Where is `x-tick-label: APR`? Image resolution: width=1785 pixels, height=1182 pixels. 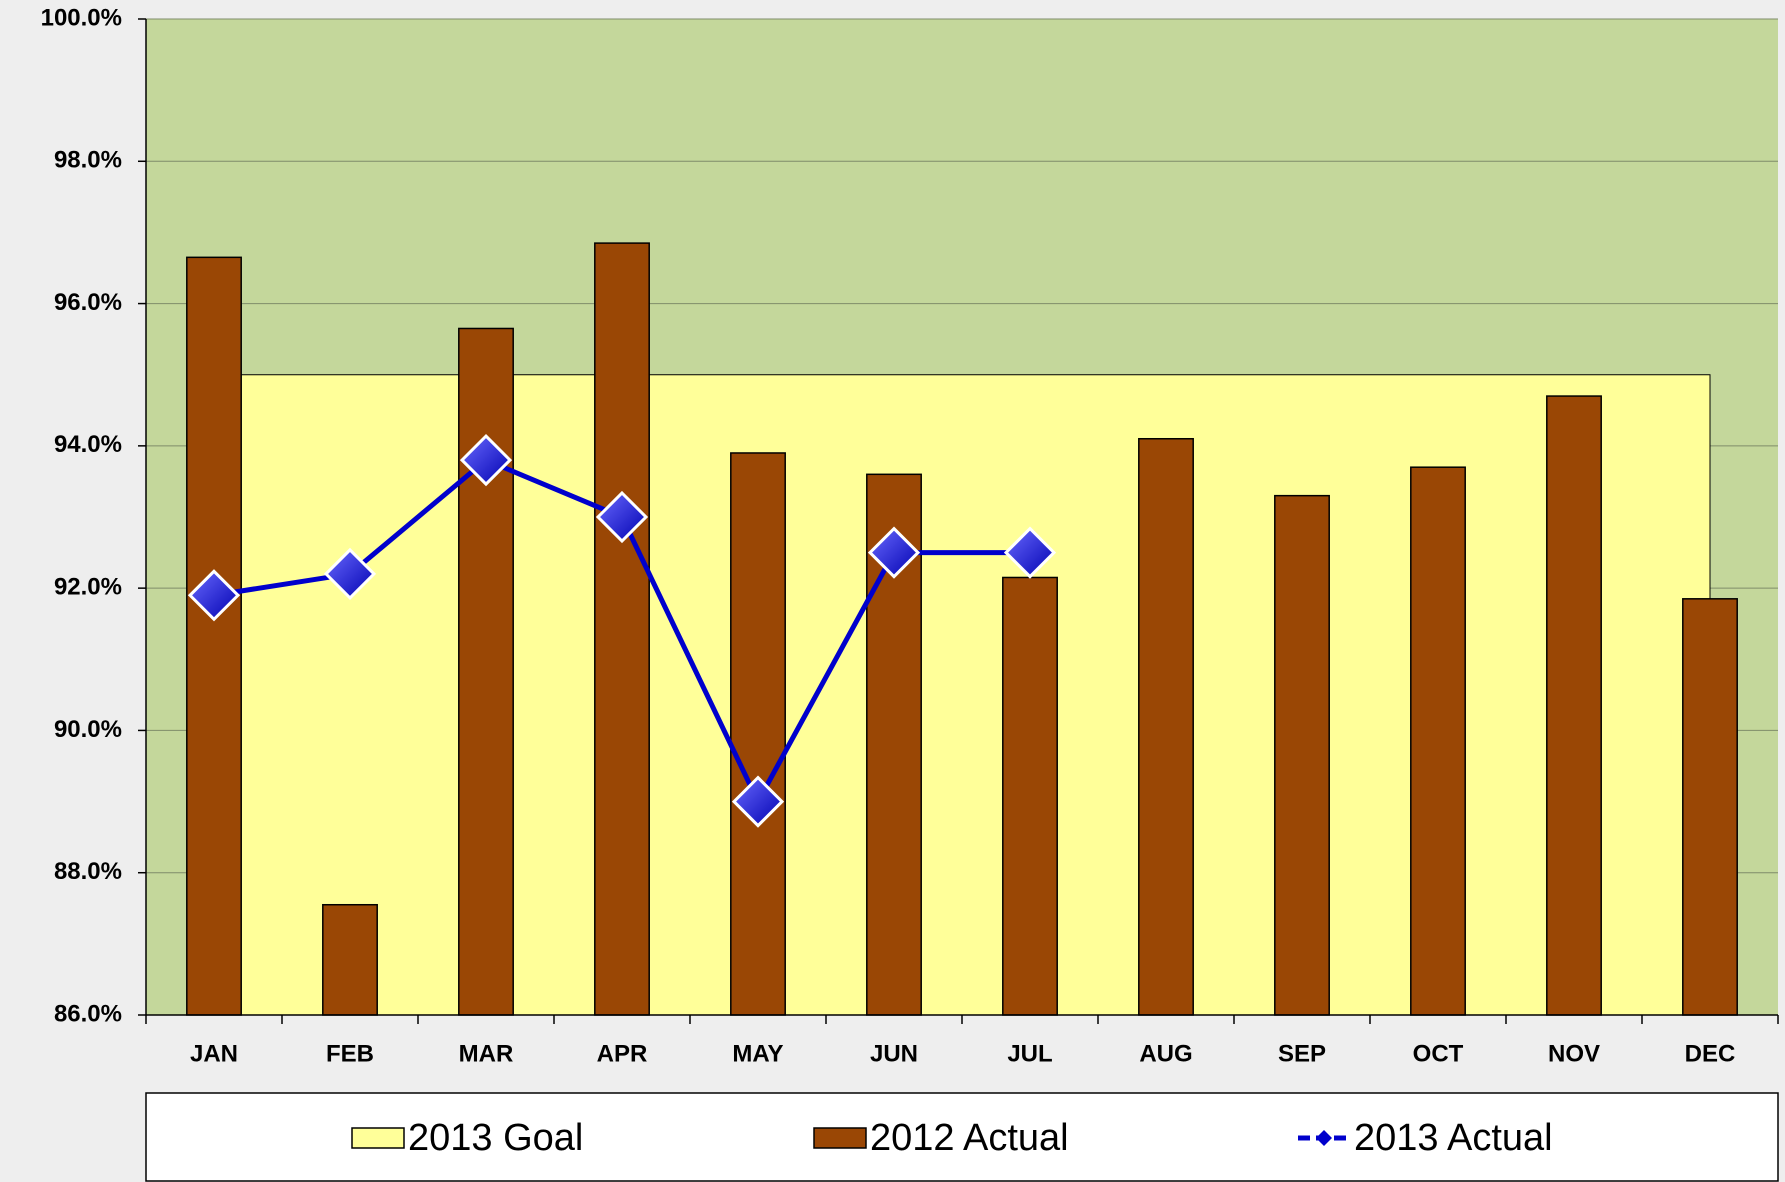
x-tick-label: APR is located at coordinates (622, 1053).